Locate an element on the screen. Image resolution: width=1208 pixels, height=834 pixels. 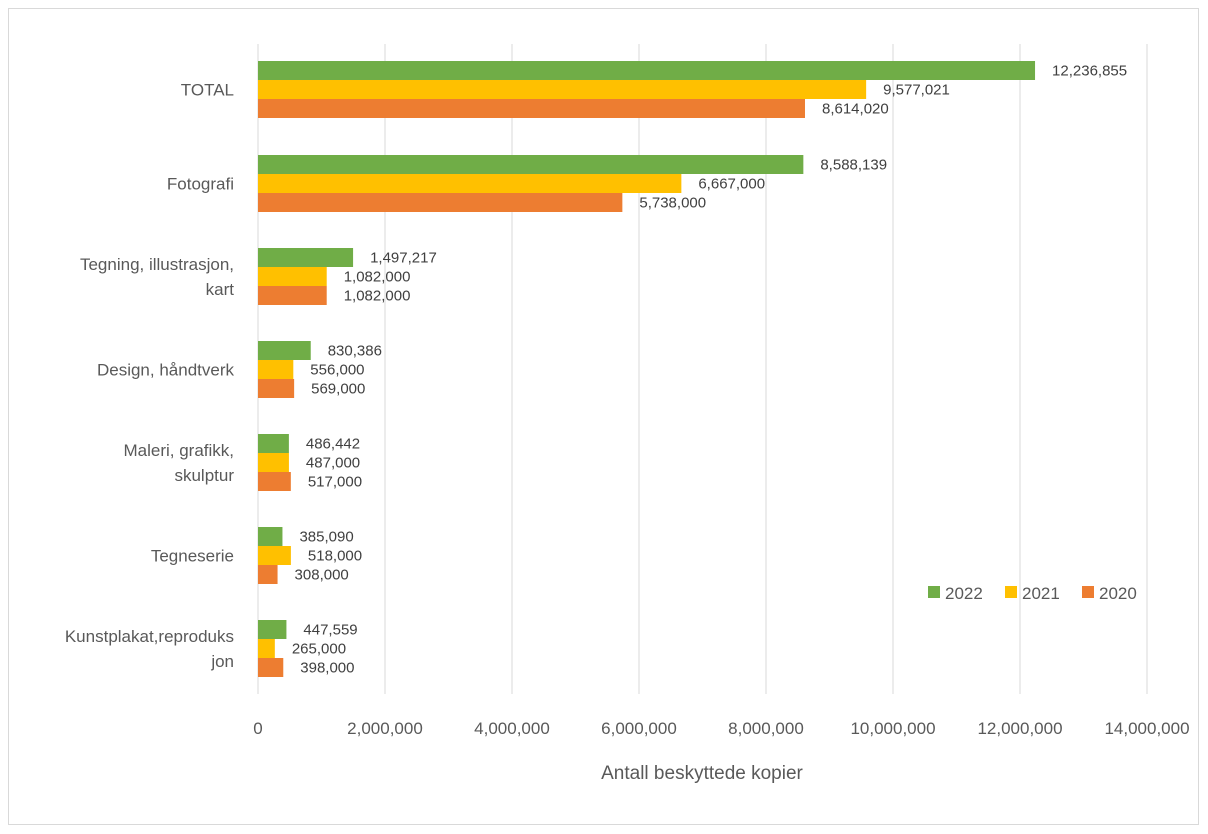
data-label: 12,236,855 is located at coordinates (1089, 71).